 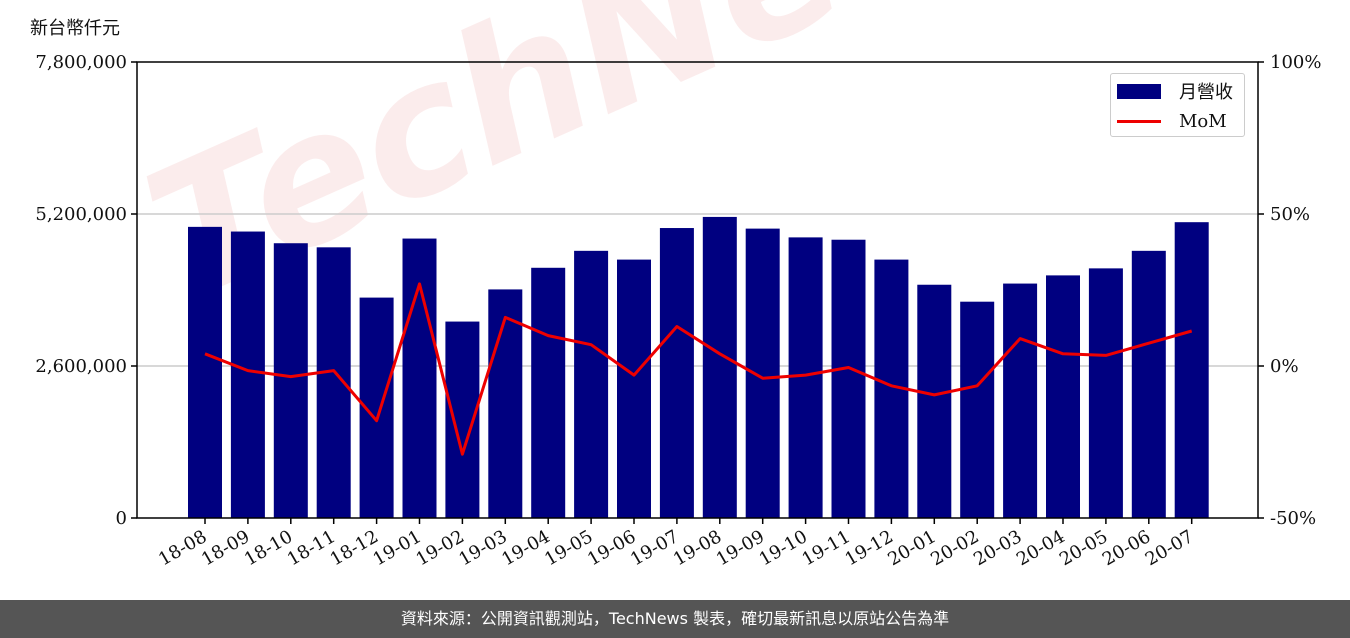 I want to click on x-tick-label: 19-10, so click(x=783, y=548).